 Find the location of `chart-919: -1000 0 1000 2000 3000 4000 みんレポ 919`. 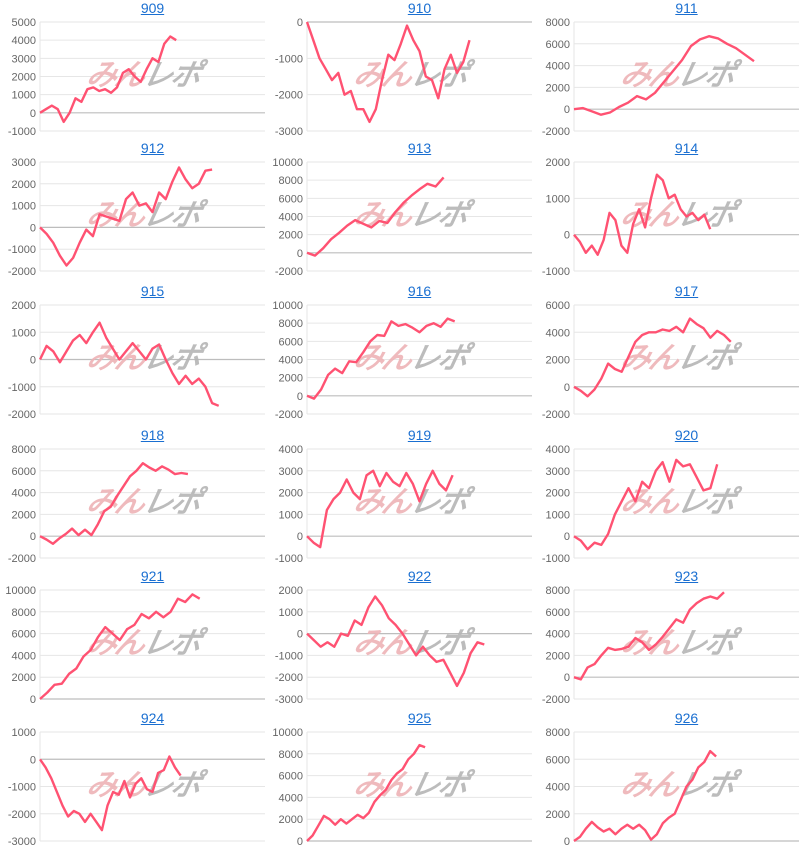

chart-919: -1000 0 1000 2000 3000 4000 みんレポ 919 is located at coordinates (400, 497).